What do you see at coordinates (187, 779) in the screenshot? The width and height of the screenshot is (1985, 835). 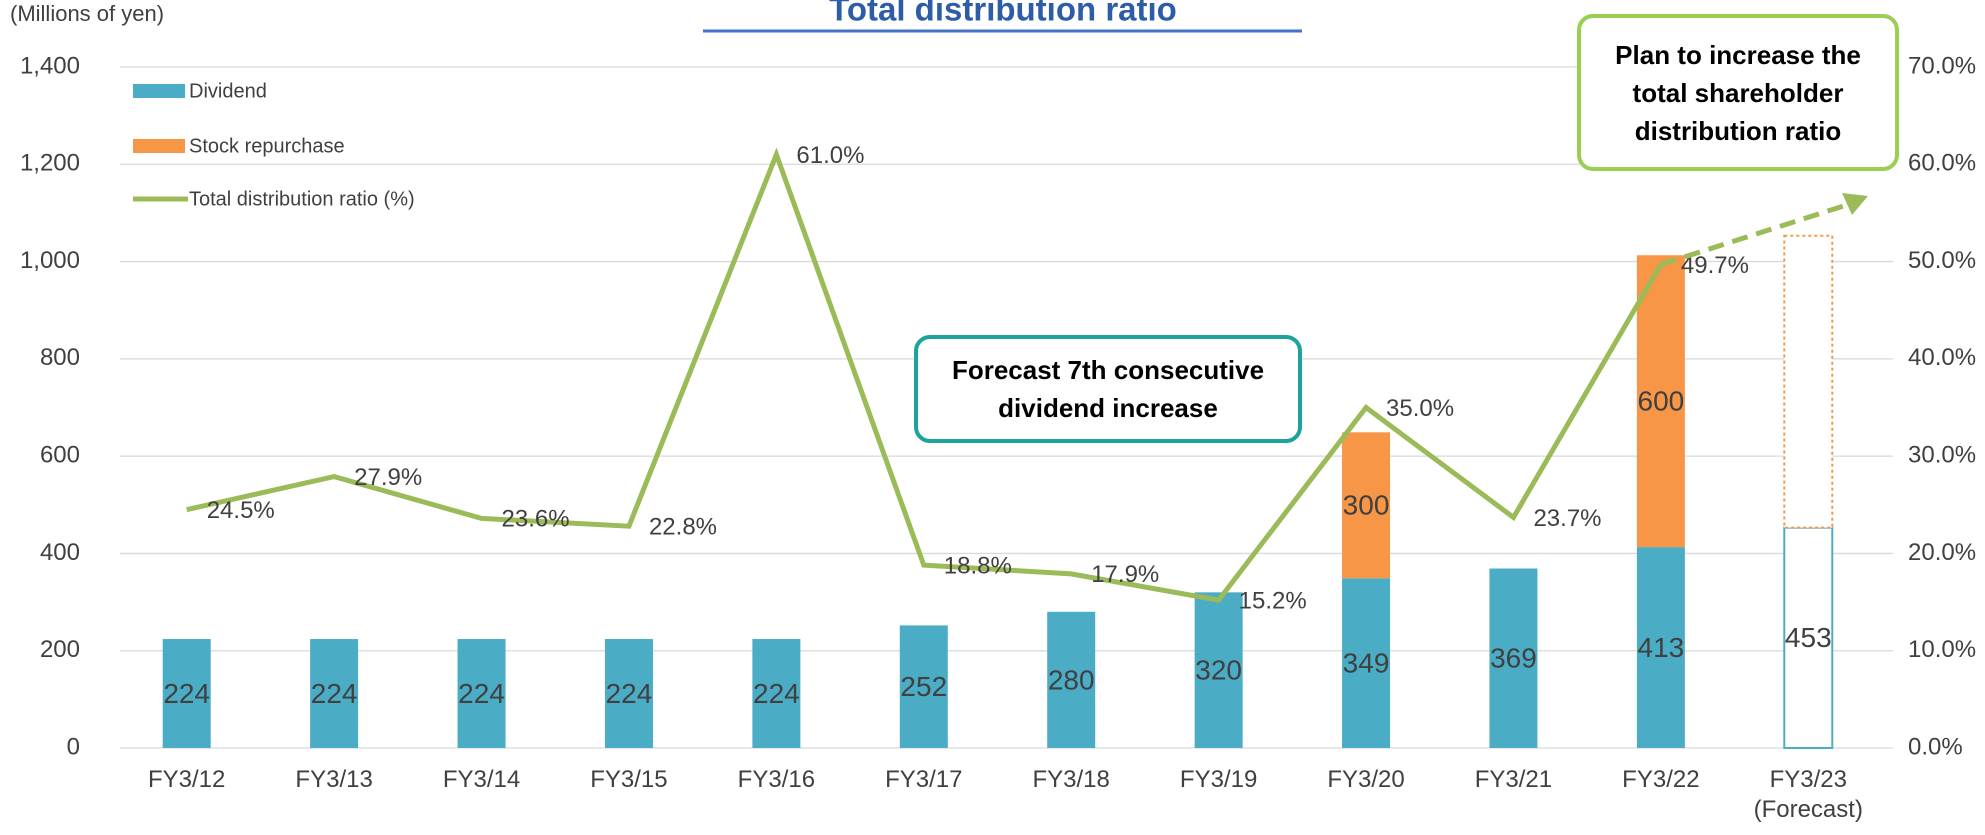 I see `x-tick-label: FY3/12` at bounding box center [187, 779].